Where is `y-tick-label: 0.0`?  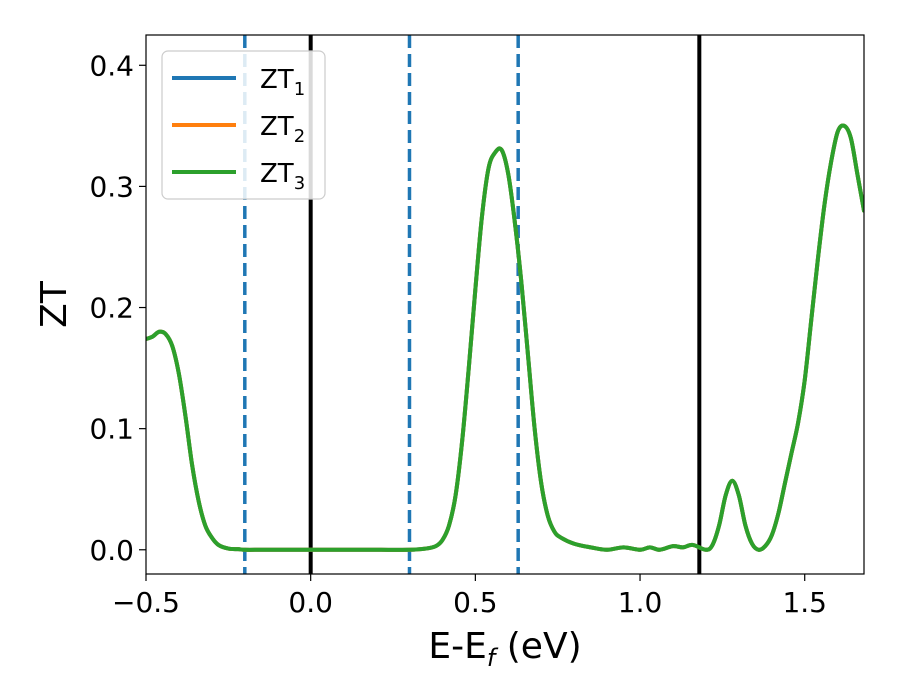 y-tick-label: 0.0 is located at coordinates (111, 550).